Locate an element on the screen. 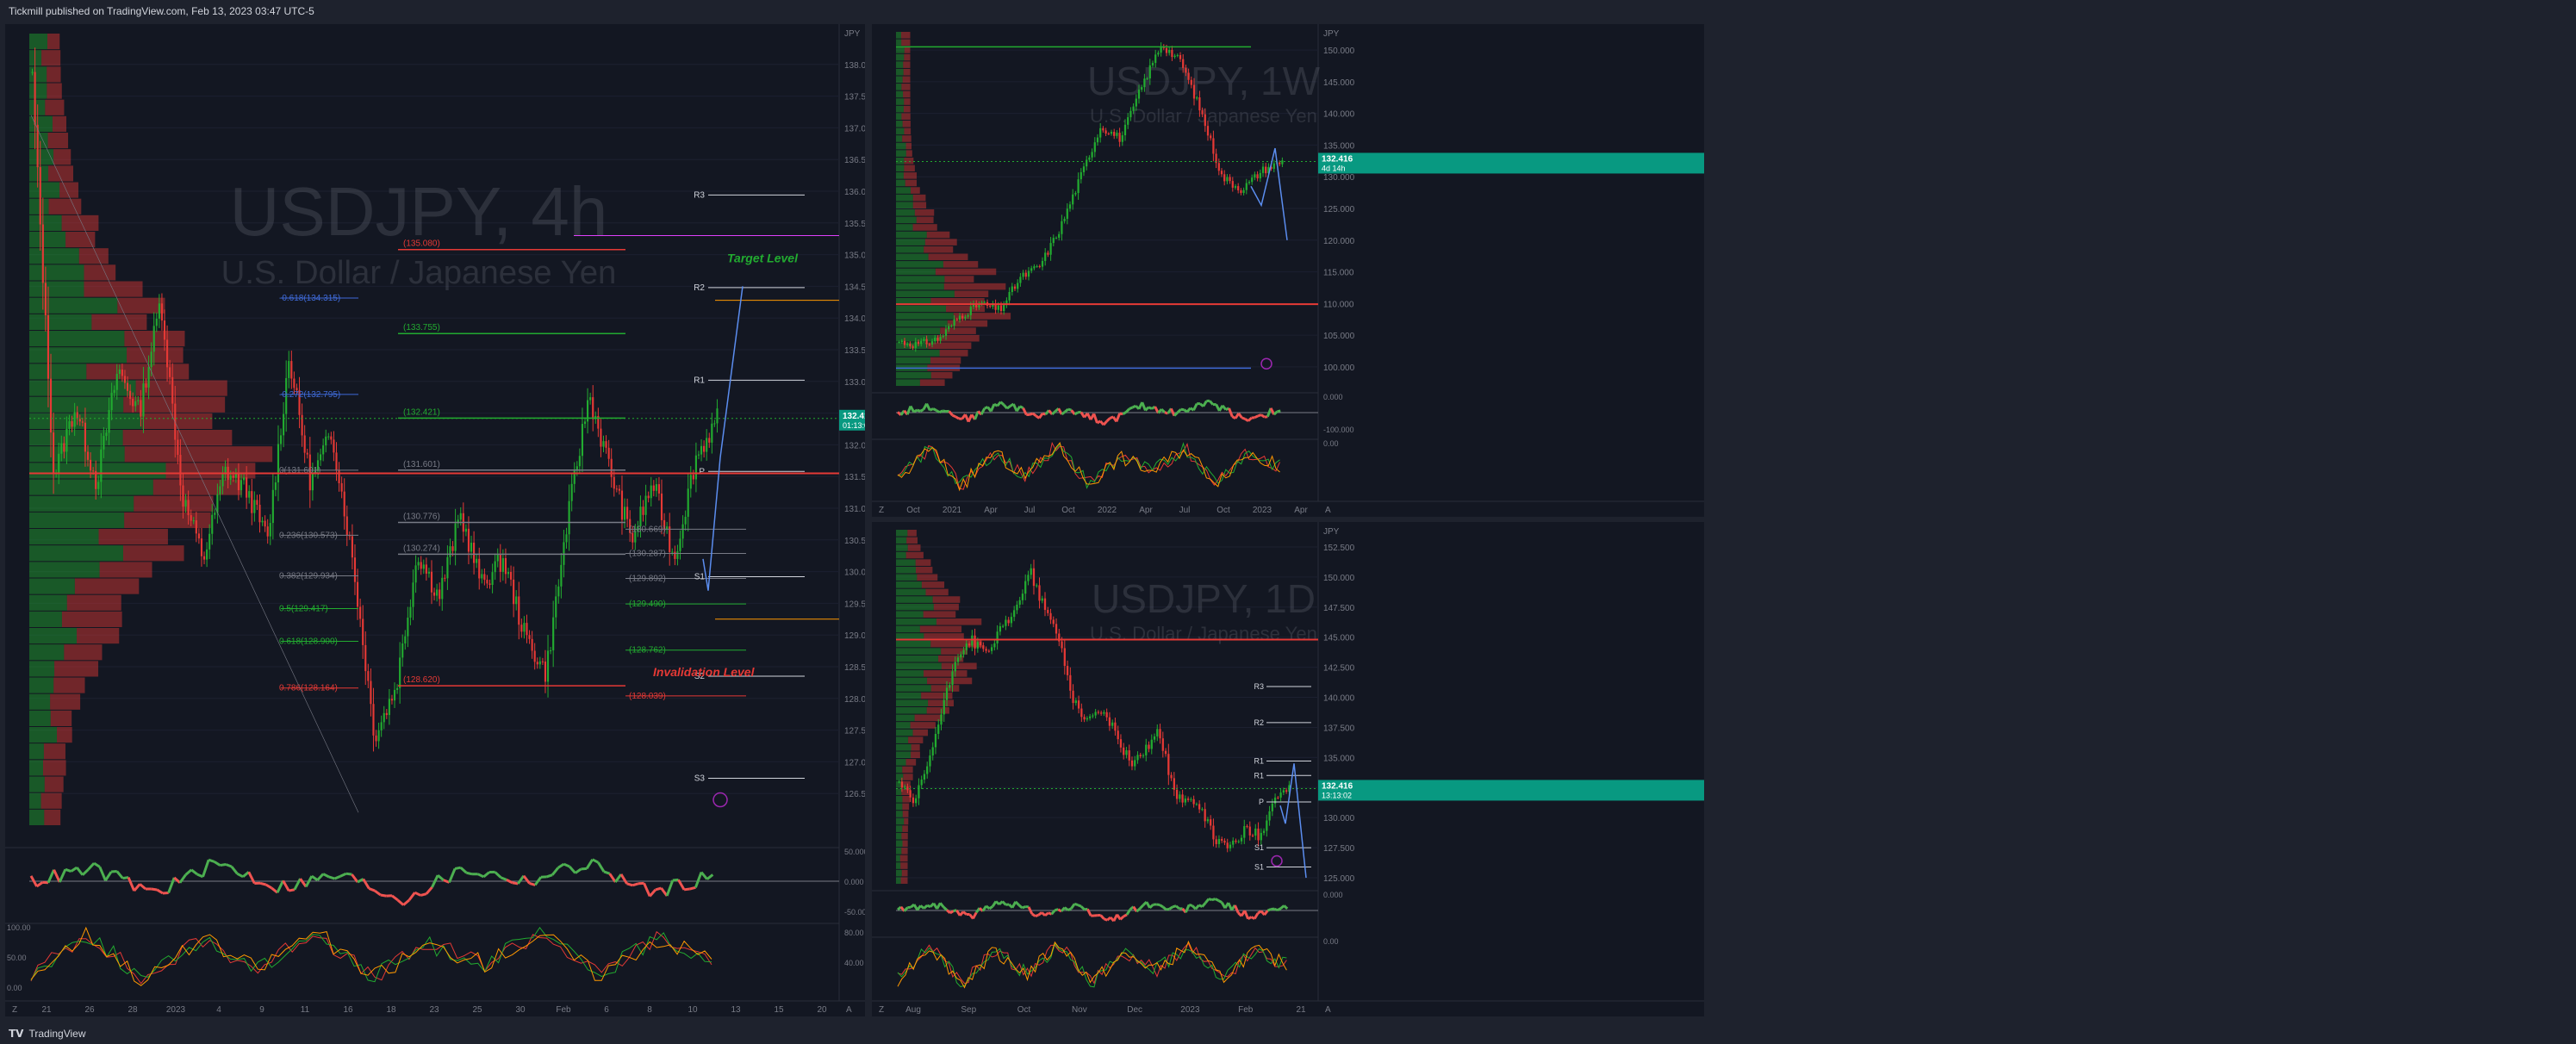 The height and width of the screenshot is (1044, 2576). invalidation-level-annotation: Invalidation Level is located at coordinates (705, 672).